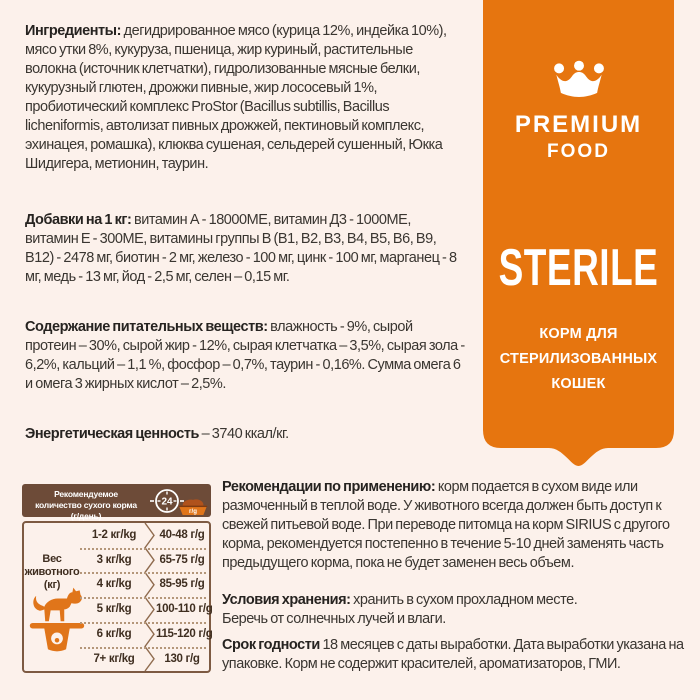  I want to click on ingredients-title: Ингредиенты:, so click(73, 31).